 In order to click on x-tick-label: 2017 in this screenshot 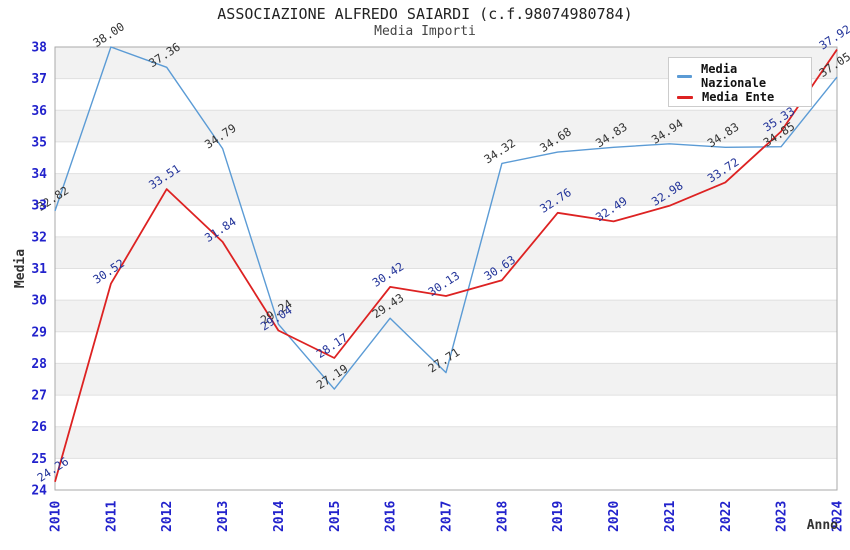, I will do `click(447, 516)`.